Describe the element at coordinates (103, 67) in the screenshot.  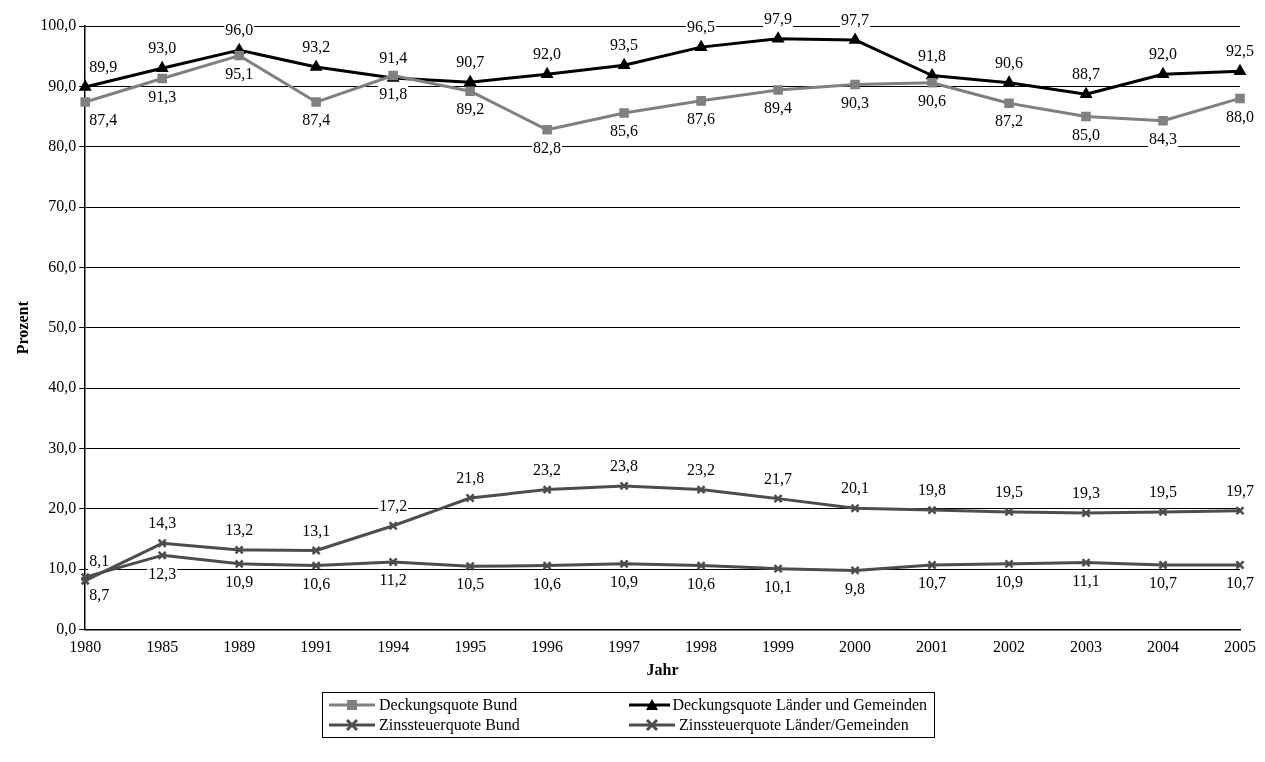
I see `data-label: 89,9` at that location.